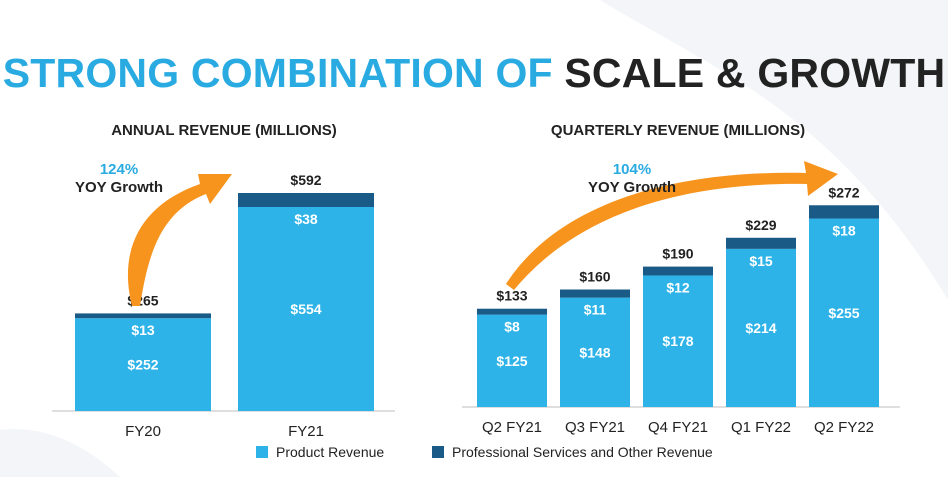 Image resolution: width=948 pixels, height=477 pixels. What do you see at coordinates (306, 219) in the screenshot?
I see `annual-label-services-1: $38` at bounding box center [306, 219].